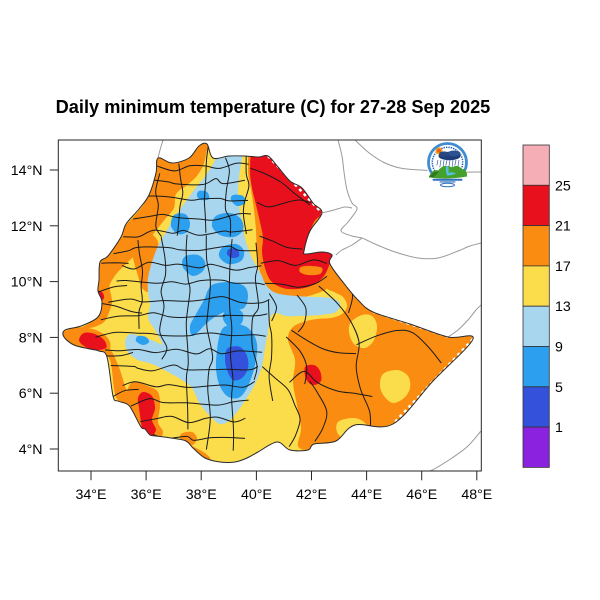 This screenshot has height=600, width=600. What do you see at coordinates (256, 495) in the screenshot?
I see `svg-text: 40°E` at bounding box center [256, 495].